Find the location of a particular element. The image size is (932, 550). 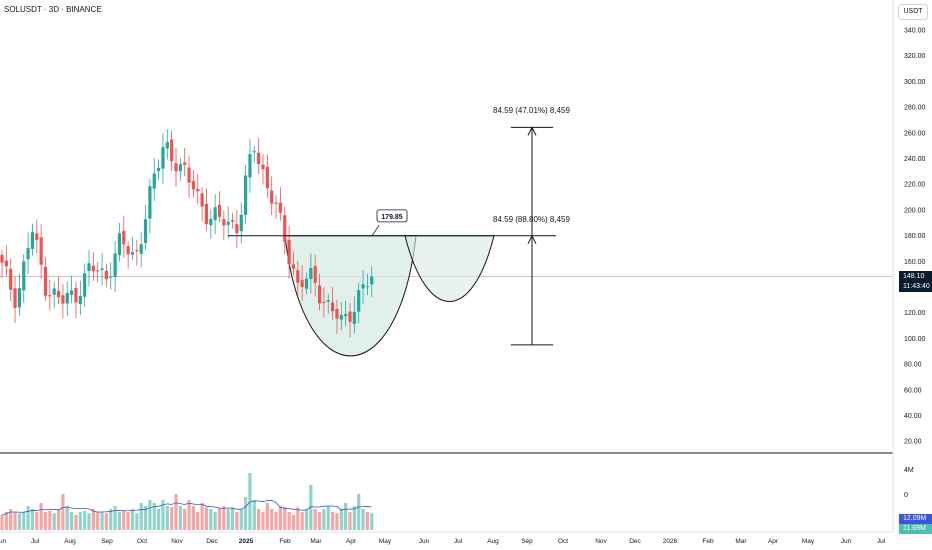

price-tick-label: 260.00 is located at coordinates (915, 133).